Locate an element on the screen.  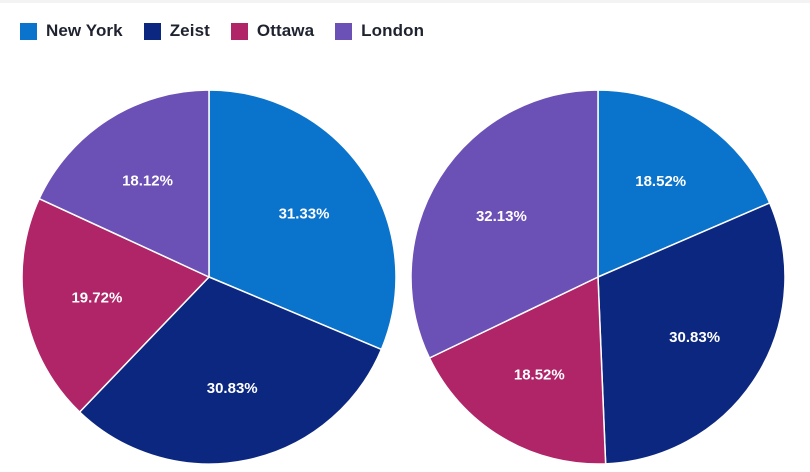
legend-item-zeist: Zeist is located at coordinates (176, 31).